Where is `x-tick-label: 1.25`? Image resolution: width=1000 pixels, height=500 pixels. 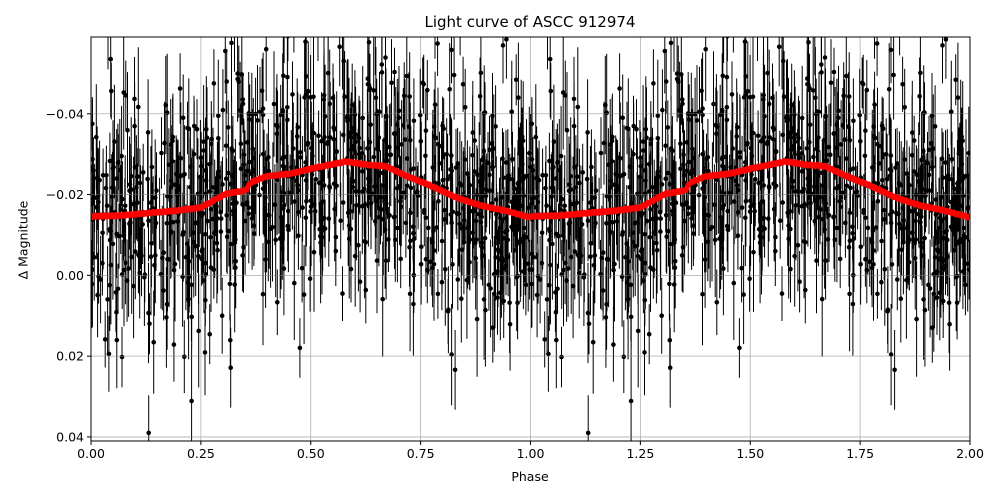
x-tick-label: 1.25 is located at coordinates (640, 453).